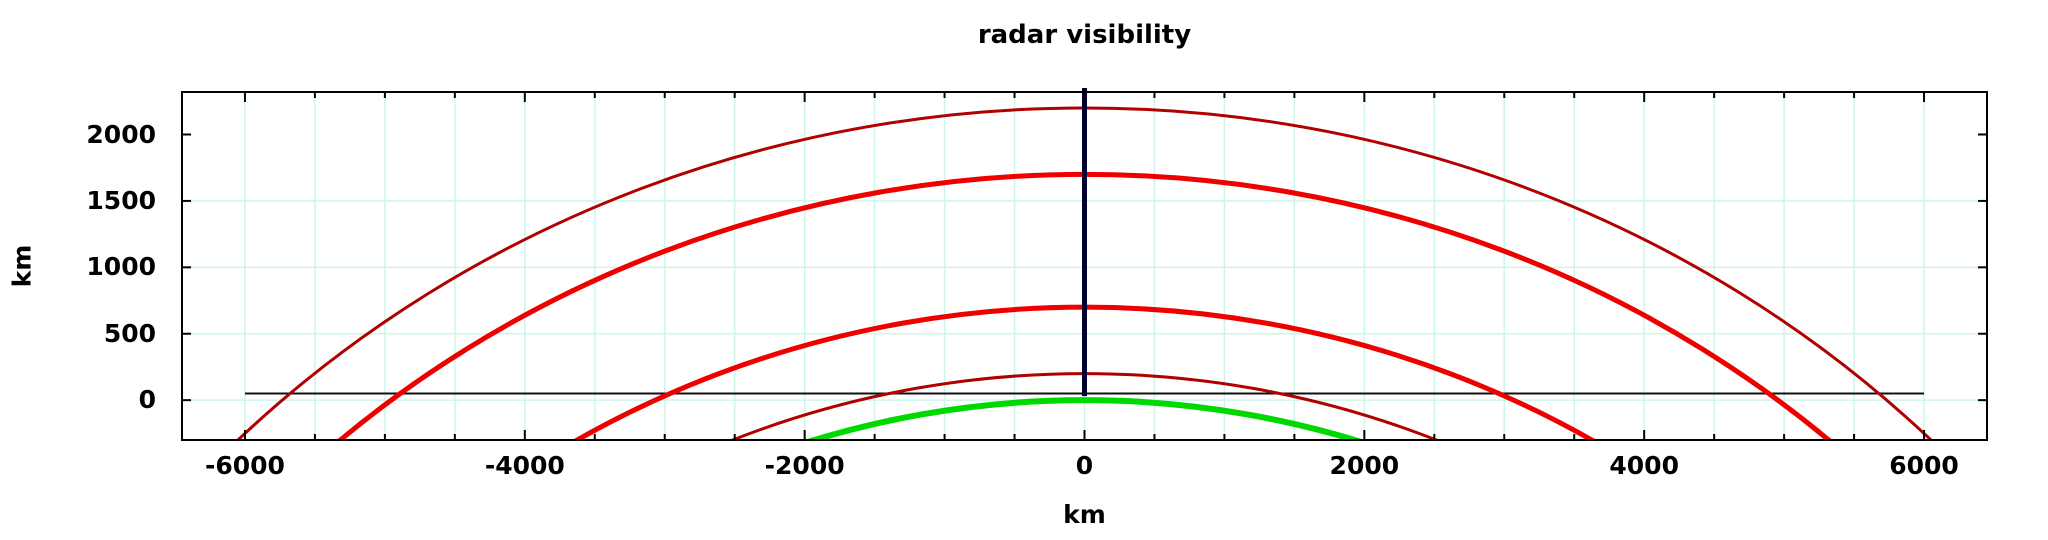  Describe the element at coordinates (1924, 465) in the screenshot. I see `x-tick-label: 6000` at that location.